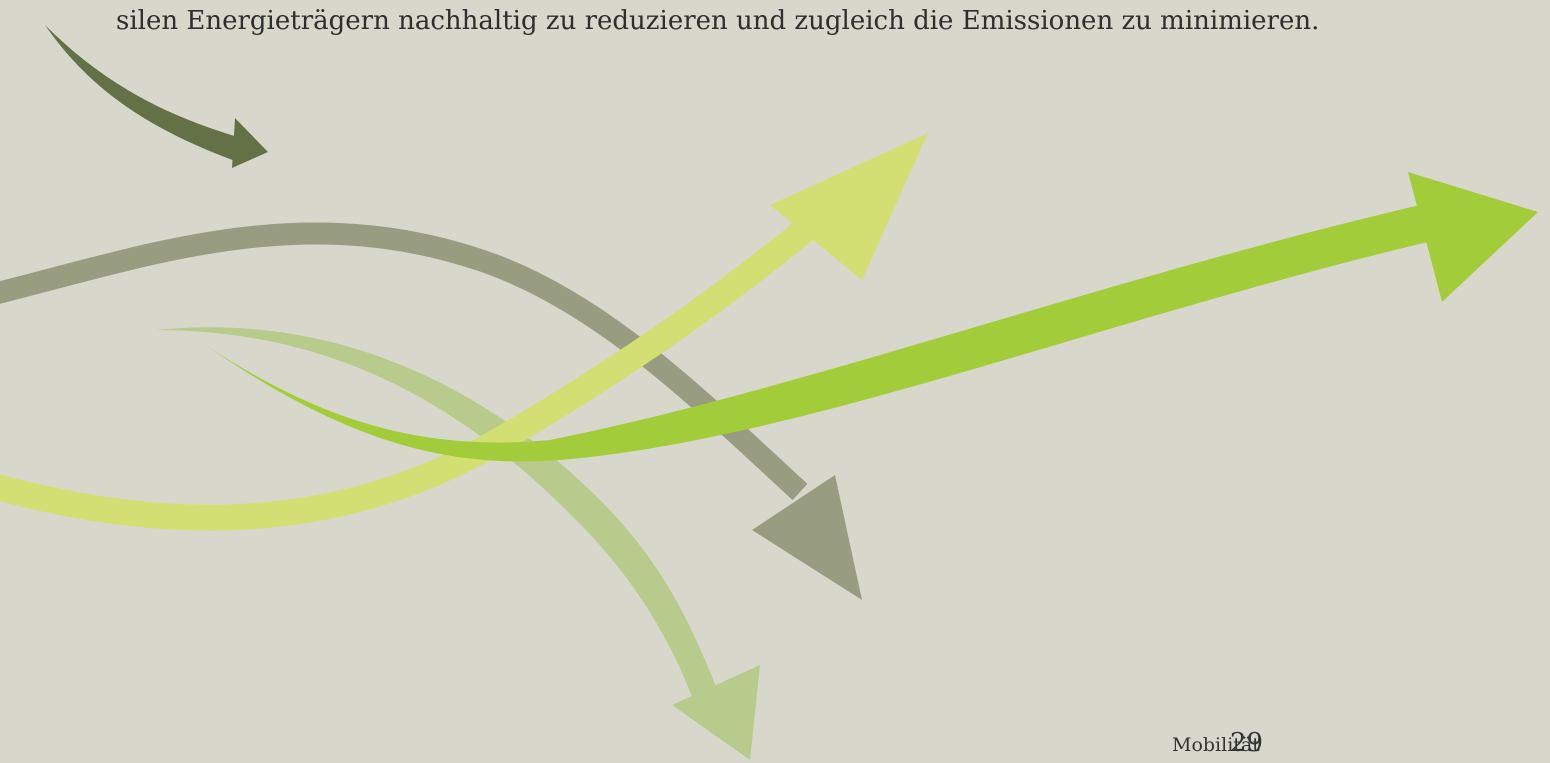 This screenshot has height=763, width=1550. Describe the element at coordinates (156, 96) in the screenshot. I see `dark-arrow` at that location.